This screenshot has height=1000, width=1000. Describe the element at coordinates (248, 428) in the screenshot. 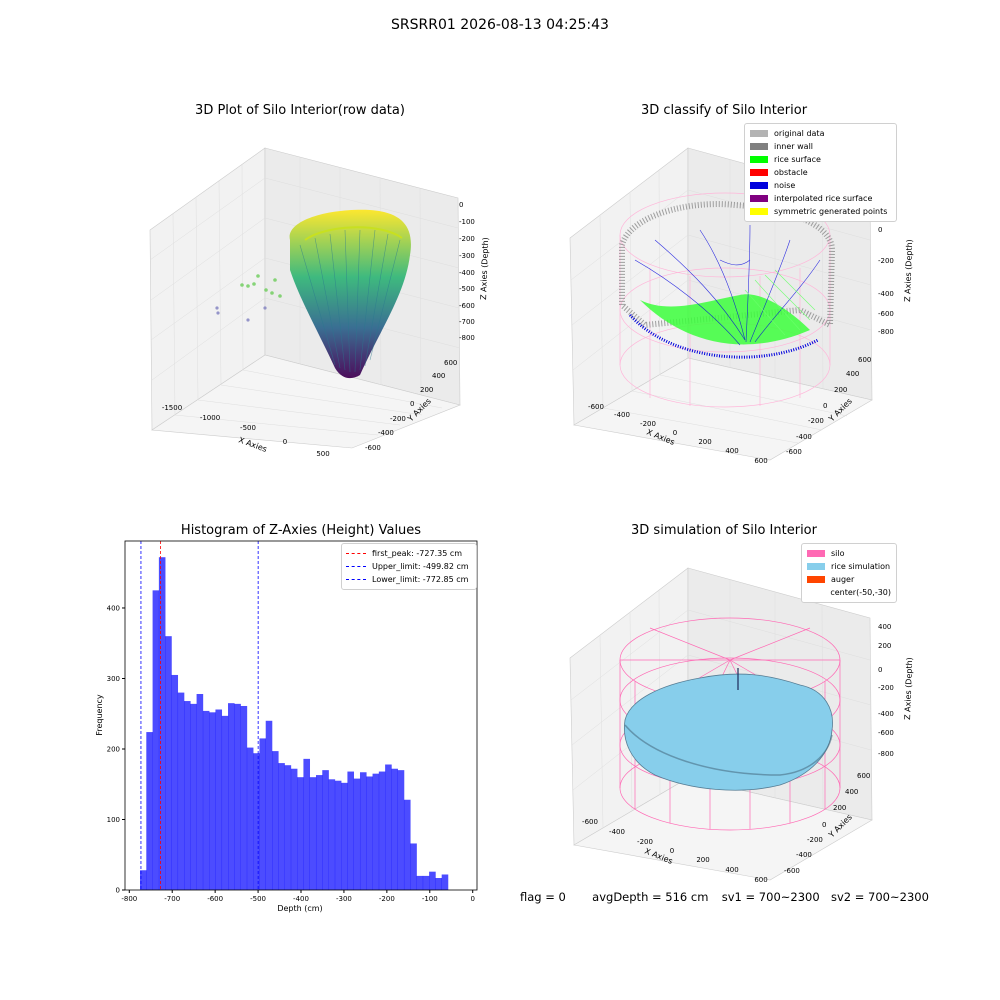

I see `raw-xtick: -500` at that location.